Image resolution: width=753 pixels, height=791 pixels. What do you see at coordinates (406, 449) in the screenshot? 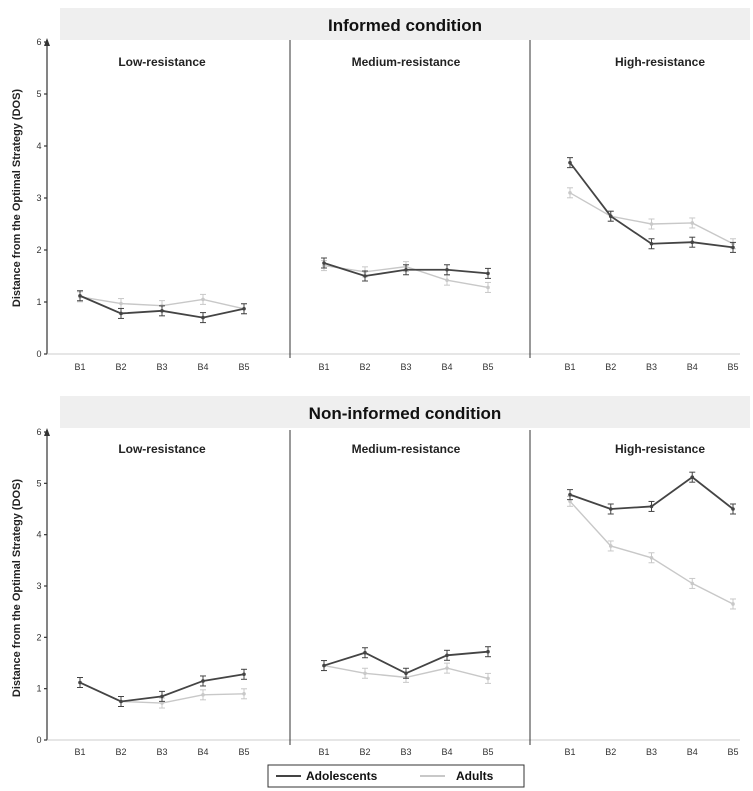
I see `panel-title: Medium-resistance` at bounding box center [406, 449].